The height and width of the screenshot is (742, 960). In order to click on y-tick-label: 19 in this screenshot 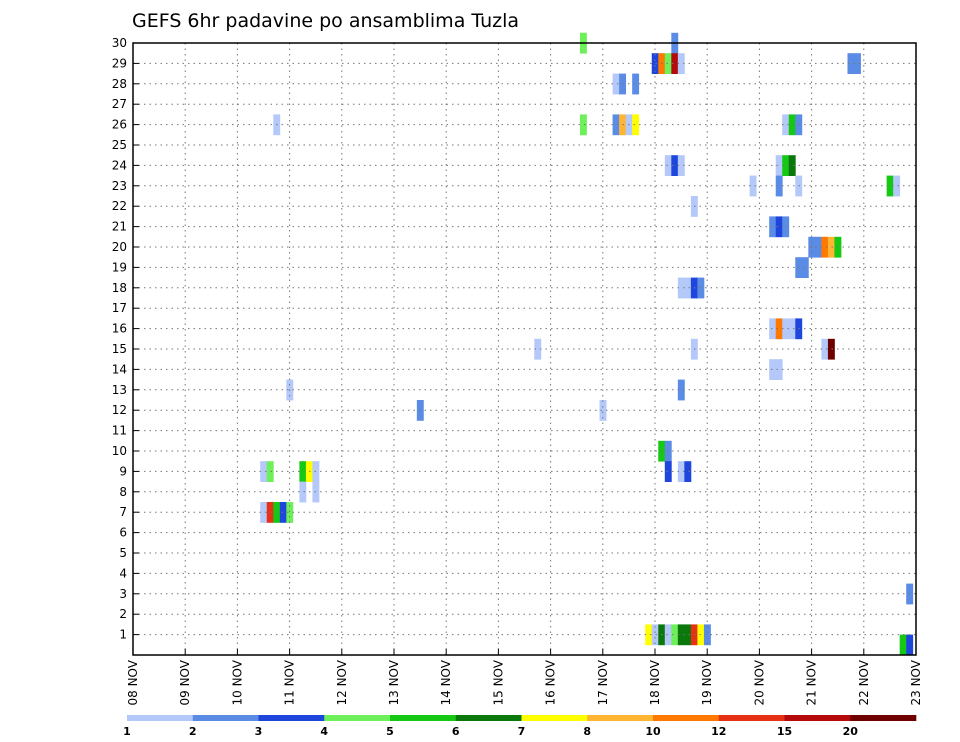, I will do `click(119, 267)`.